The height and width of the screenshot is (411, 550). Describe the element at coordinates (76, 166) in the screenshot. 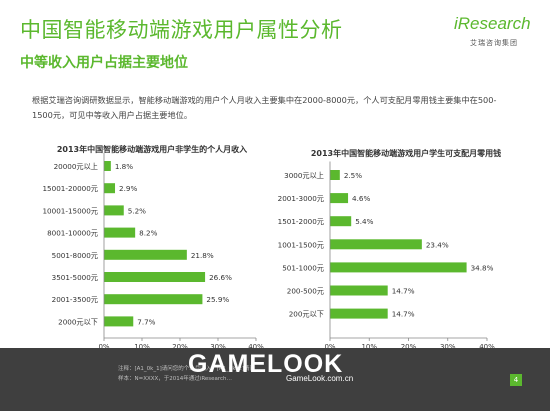

I see `category-label: 20000元以上` at that location.